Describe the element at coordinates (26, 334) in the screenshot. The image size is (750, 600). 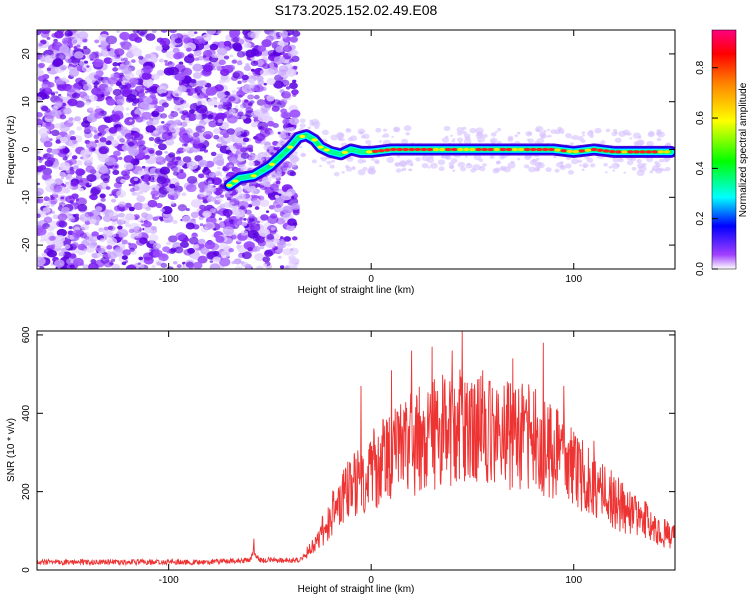
I see `y-tick-label: 600` at that location.